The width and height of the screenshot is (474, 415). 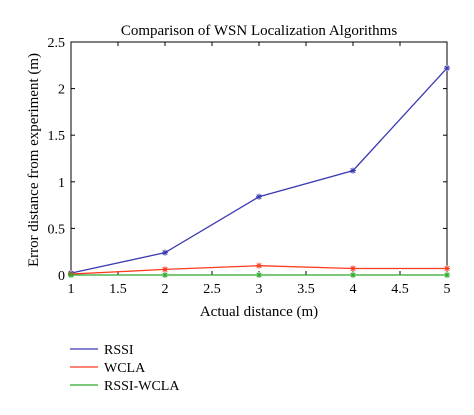 What do you see at coordinates (119, 350) in the screenshot?
I see `legend-label-rssi: RSSI` at bounding box center [119, 350].